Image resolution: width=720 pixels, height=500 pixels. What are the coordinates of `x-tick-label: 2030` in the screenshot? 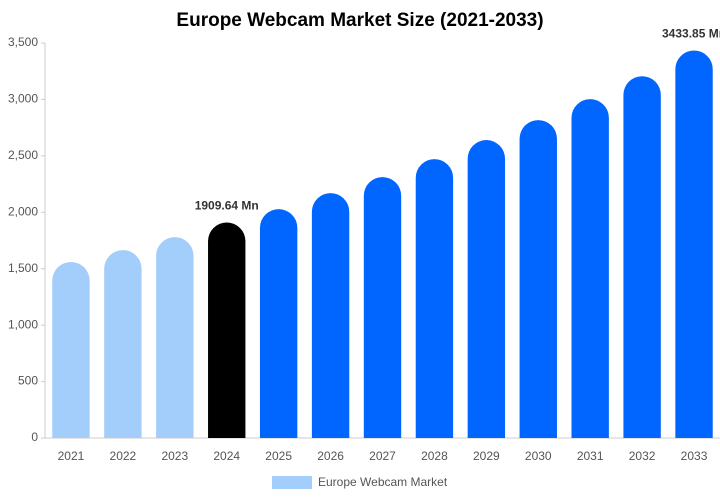 It's located at (538, 456).